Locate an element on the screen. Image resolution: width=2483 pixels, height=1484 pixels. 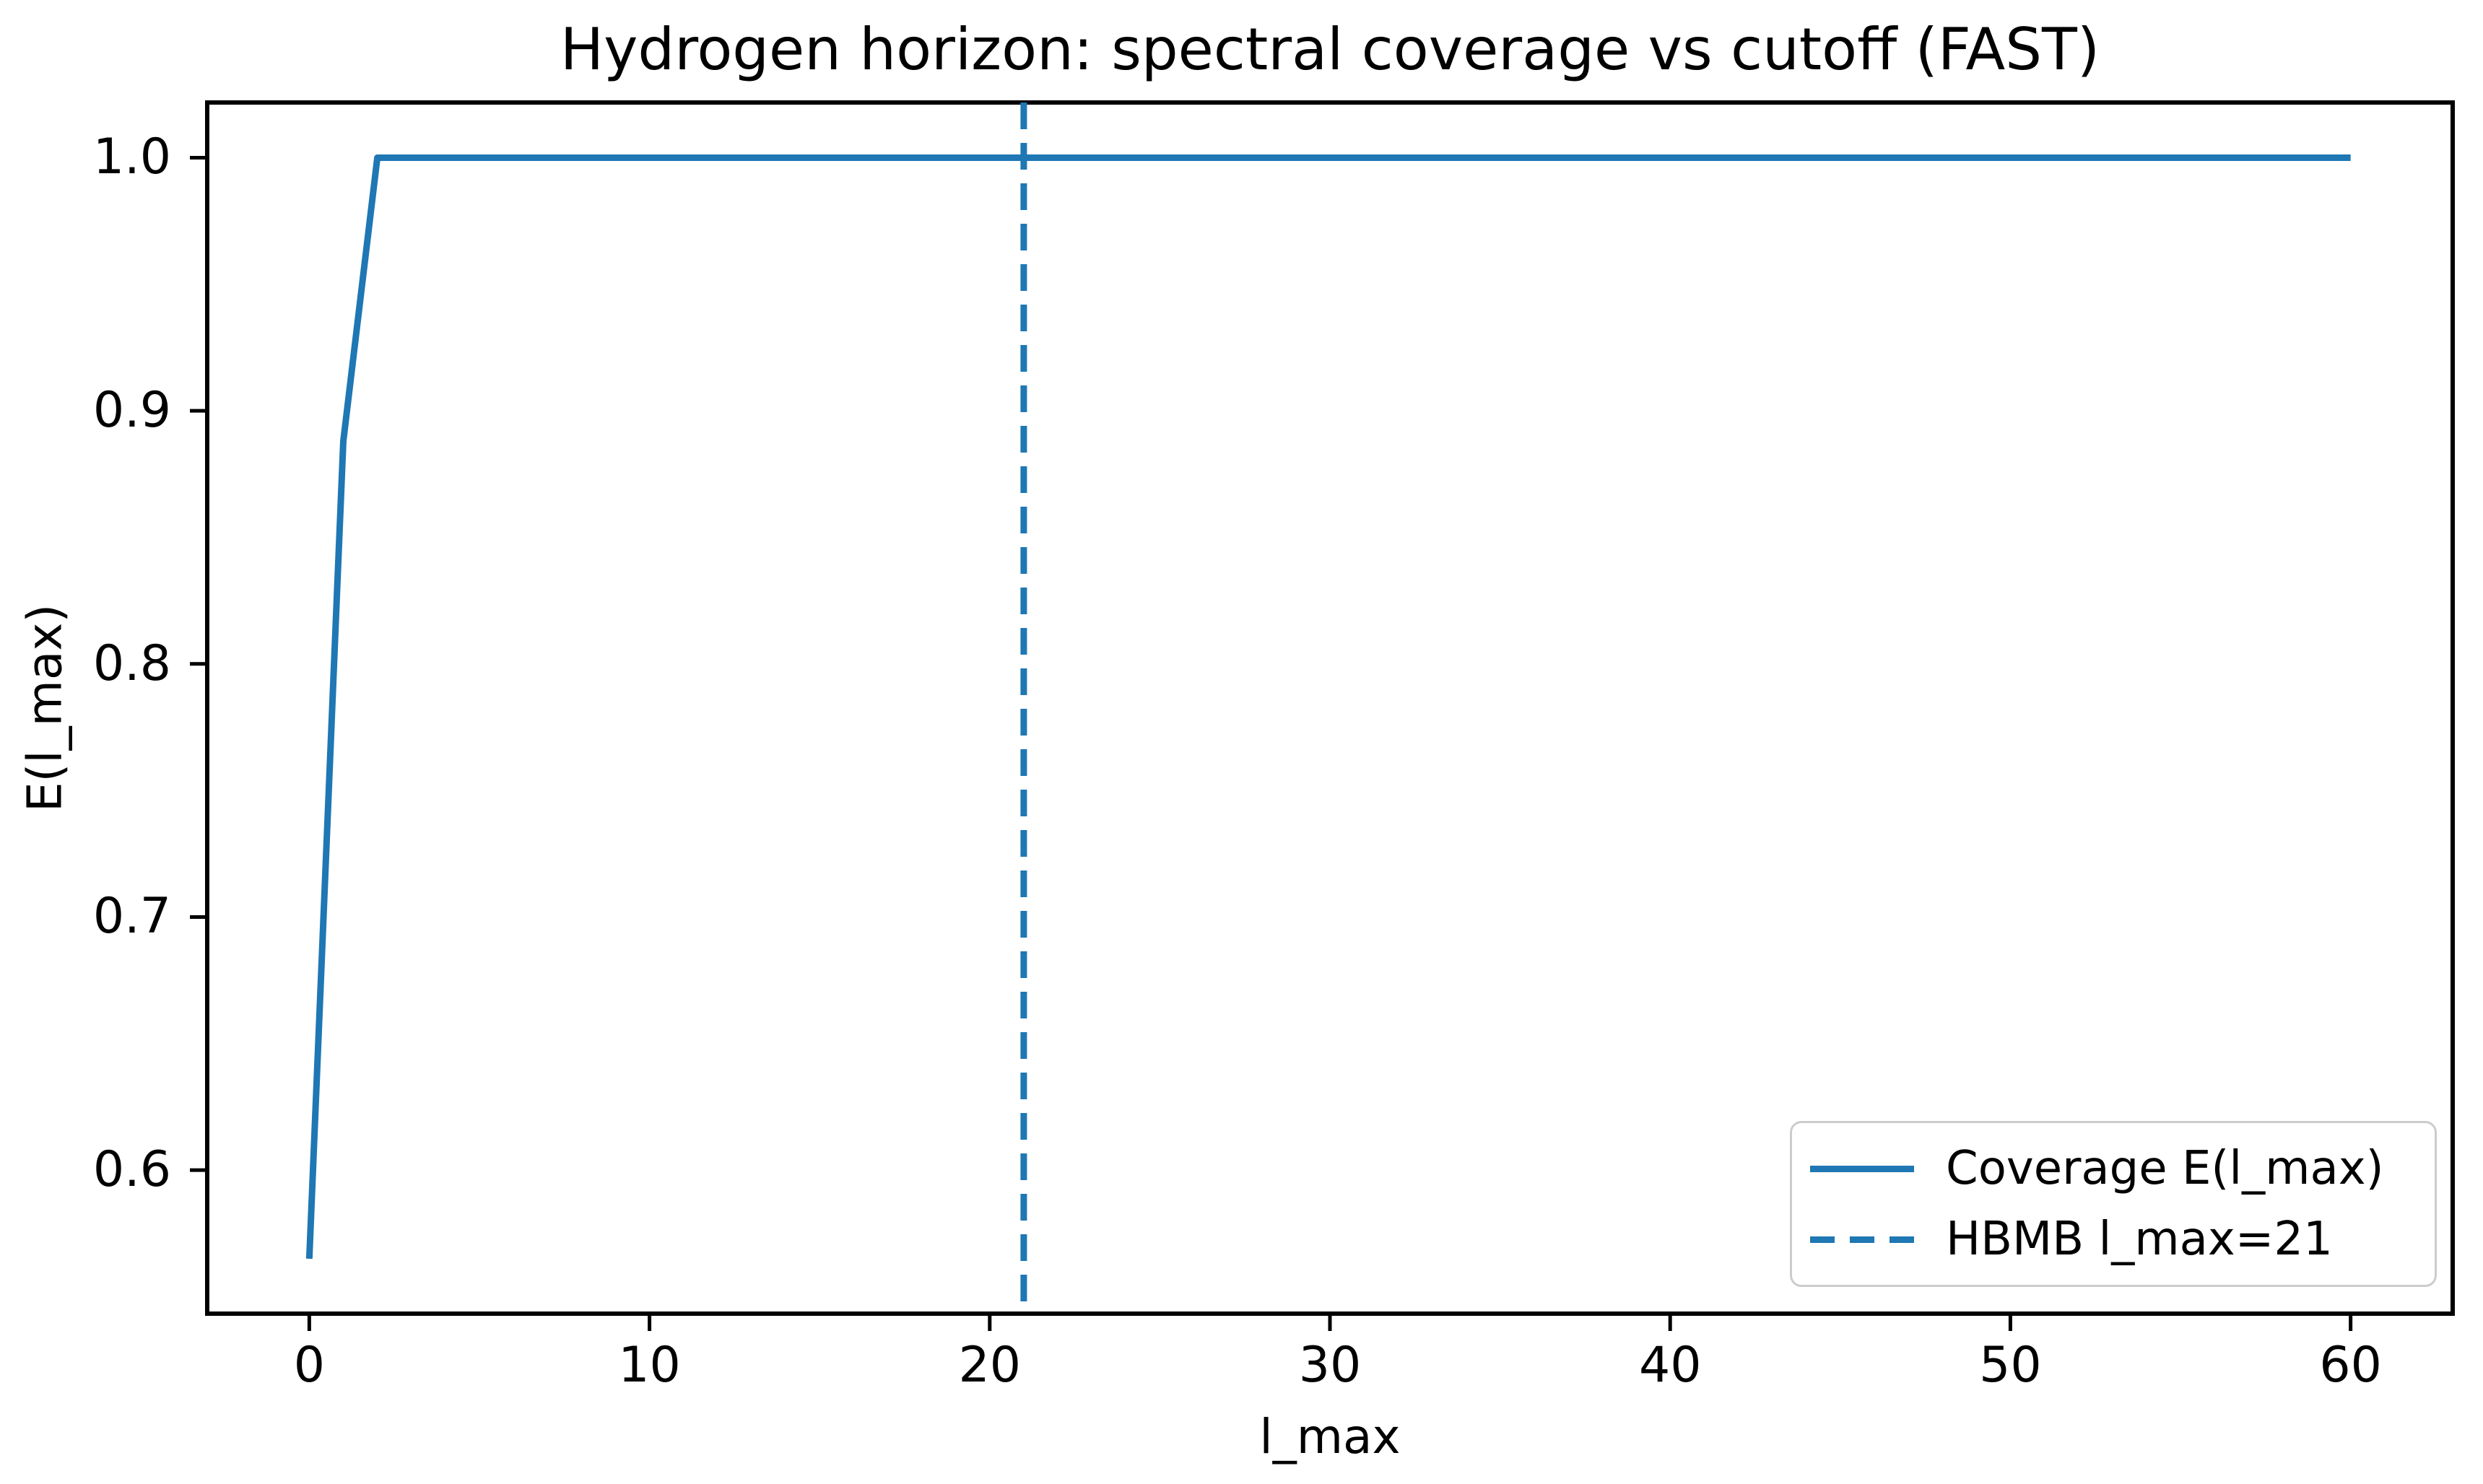
legend-entry-label: HBMB l_max=21 is located at coordinates (2139, 1239).